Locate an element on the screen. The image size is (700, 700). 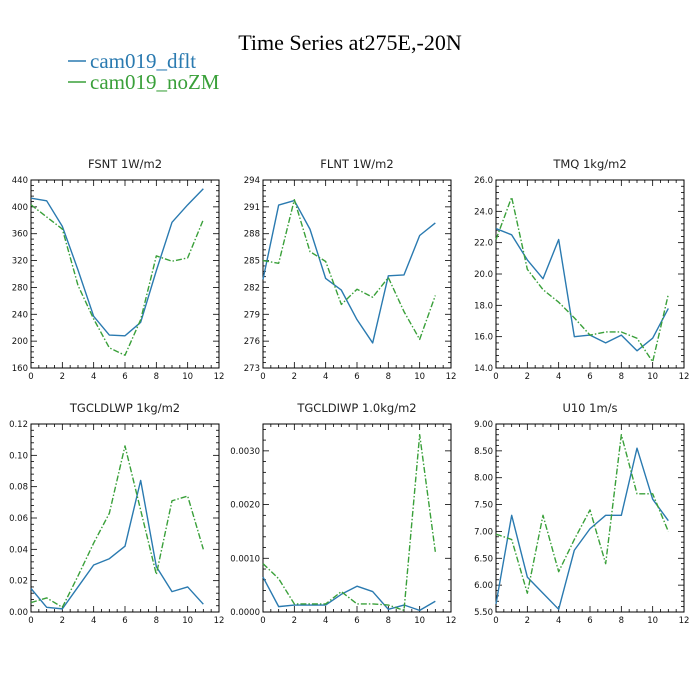
panel-1-xtick-label-6: 12 is located at coordinates (451, 377).